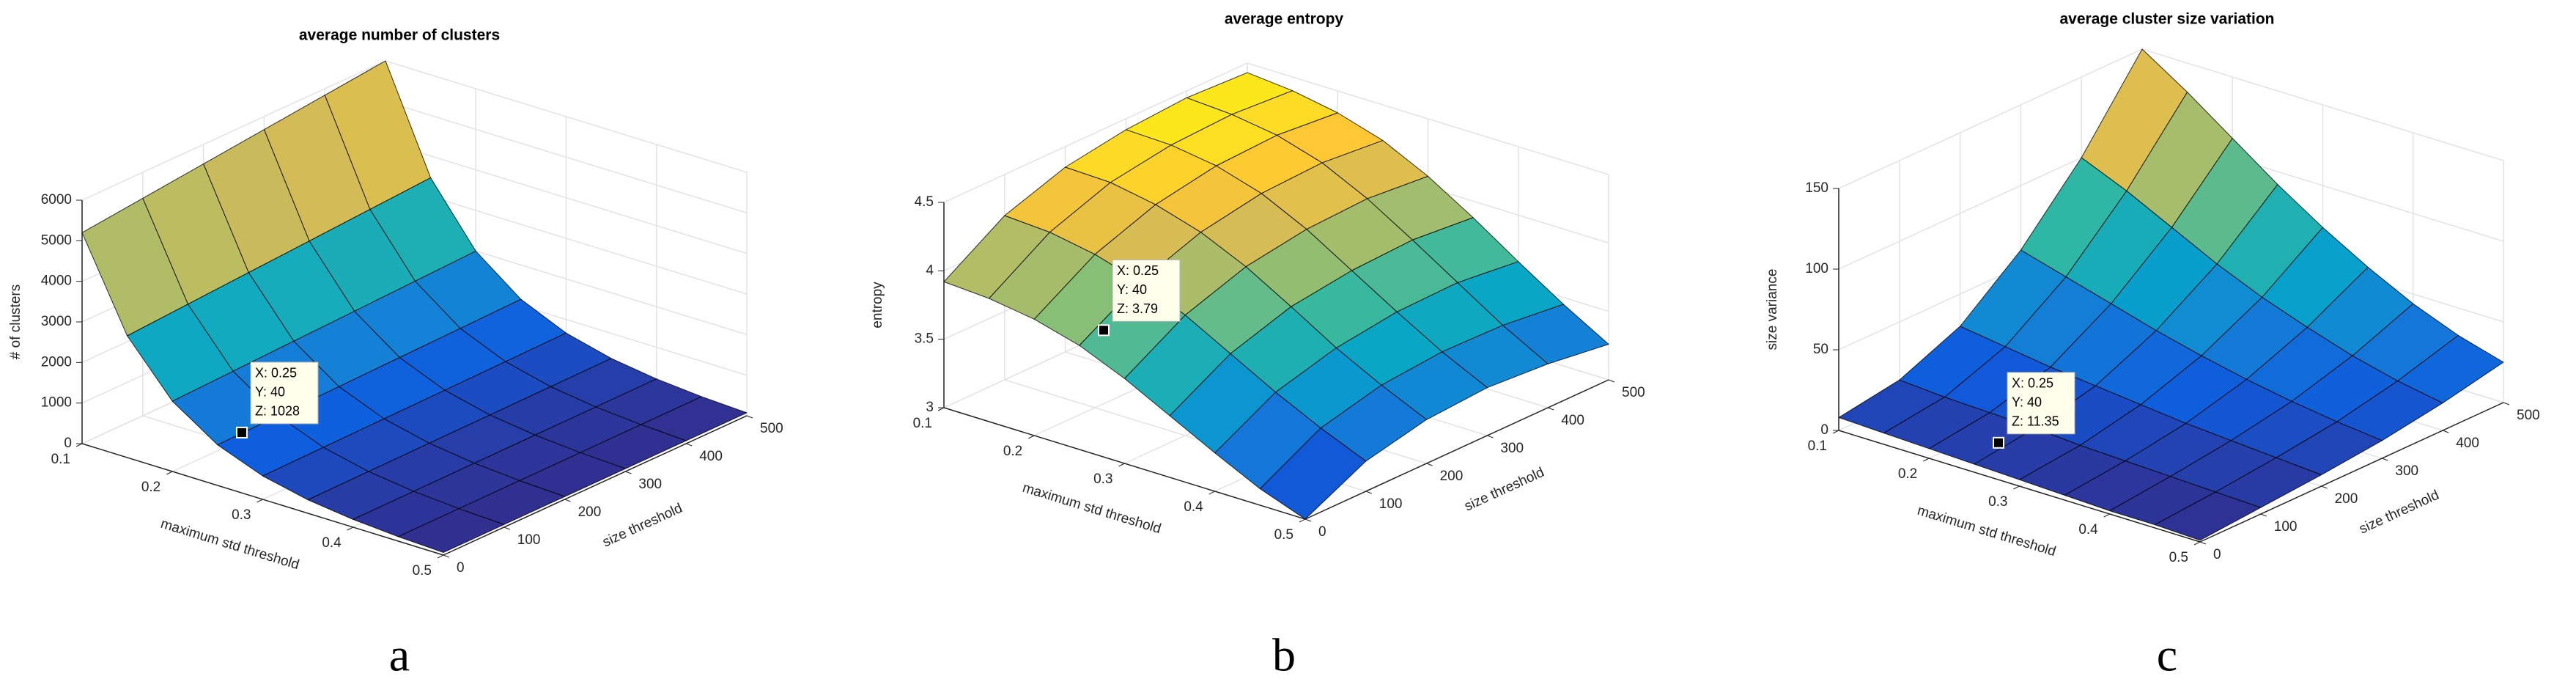 Image resolution: width=2576 pixels, height=690 pixels. I want to click on chart-title: average entropy, so click(1284, 19).